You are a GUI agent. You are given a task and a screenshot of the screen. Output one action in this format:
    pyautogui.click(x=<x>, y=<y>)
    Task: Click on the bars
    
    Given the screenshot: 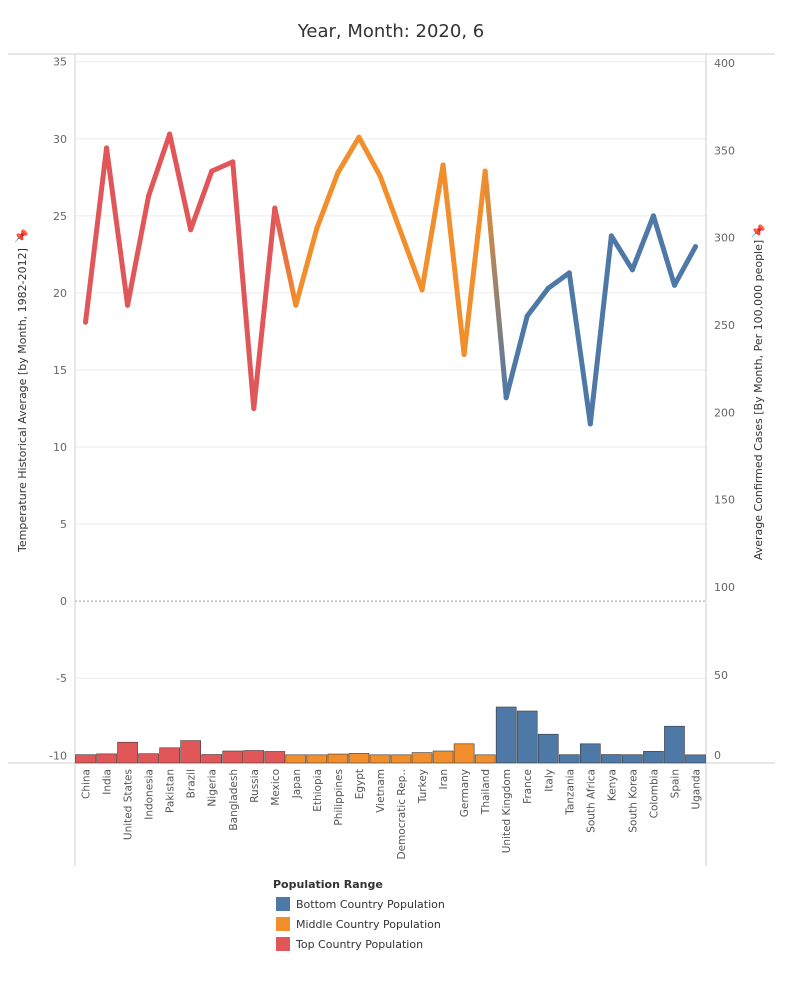 What is the action you would take?
    pyautogui.click(x=390, y=735)
    